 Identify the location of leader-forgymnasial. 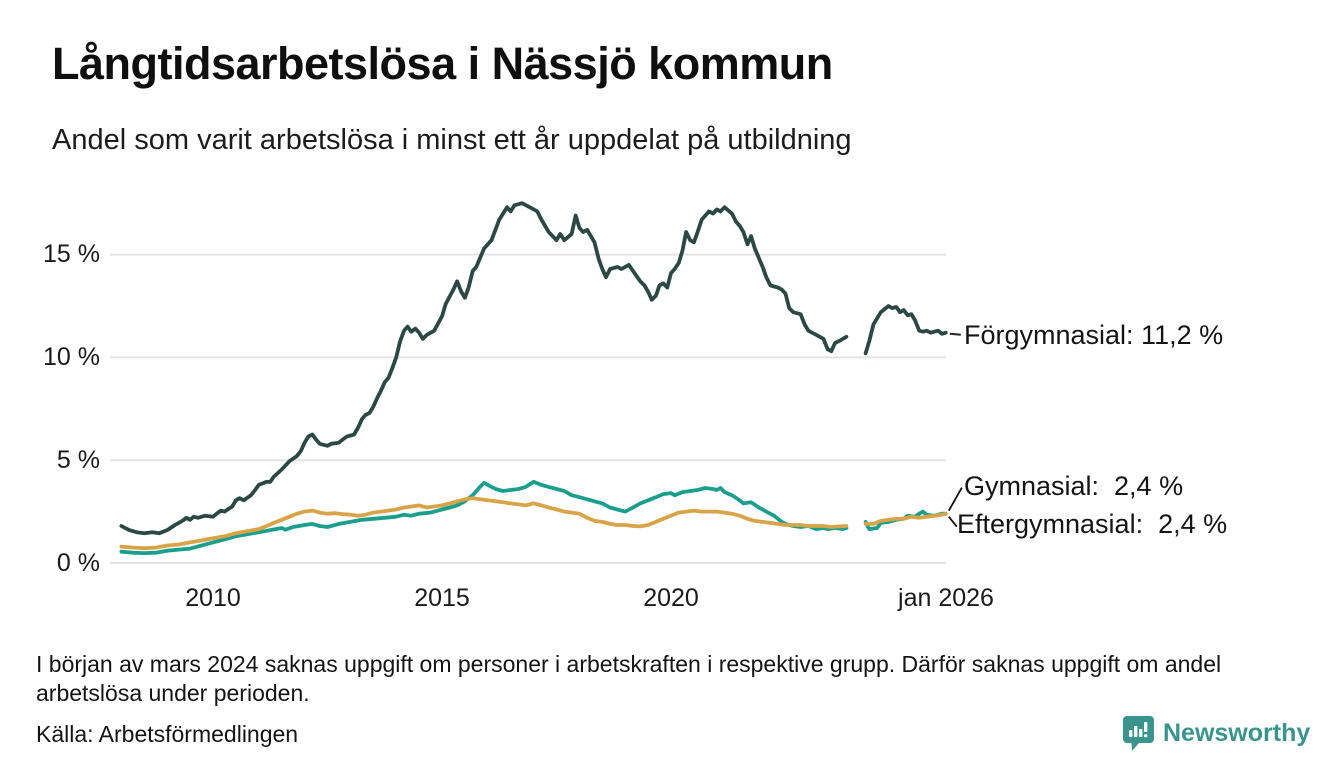
(955, 334).